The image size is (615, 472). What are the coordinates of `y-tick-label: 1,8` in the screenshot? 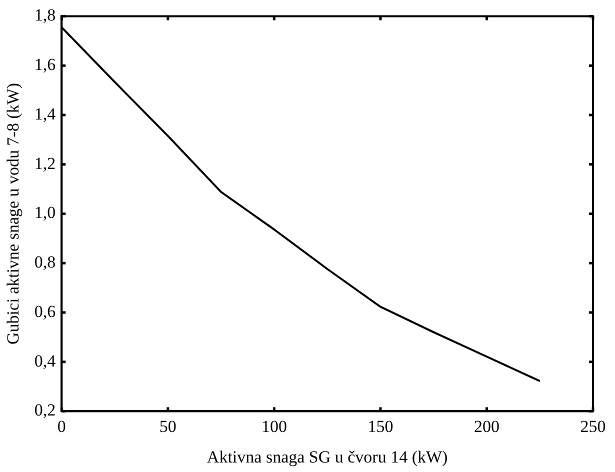 It's located at (45, 15).